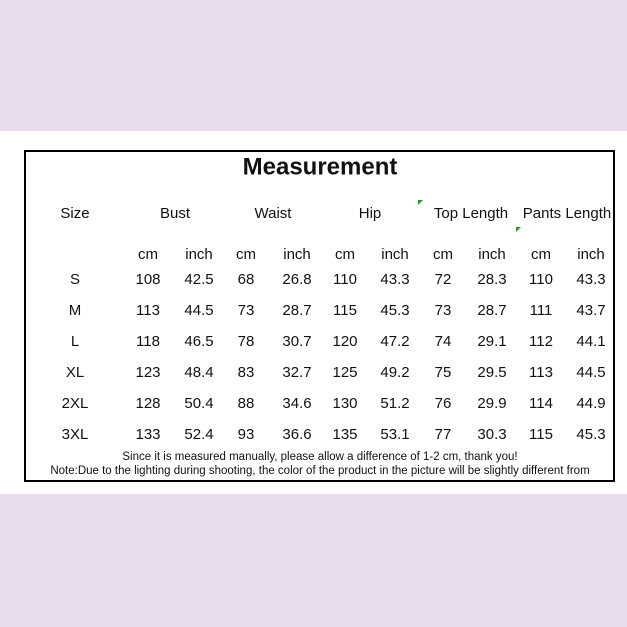 The image size is (627, 627). What do you see at coordinates (296, 341) in the screenshot?
I see `cell: 30.7` at bounding box center [296, 341].